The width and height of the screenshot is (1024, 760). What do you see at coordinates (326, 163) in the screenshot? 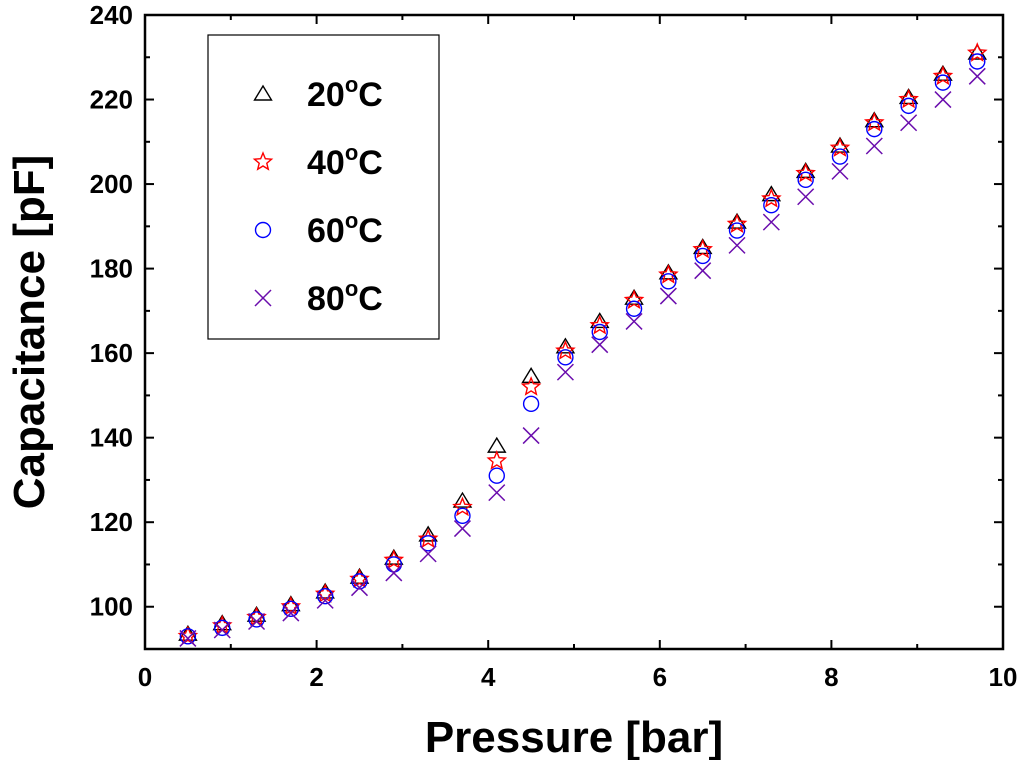
I see `legend-value: 40` at bounding box center [326, 163].